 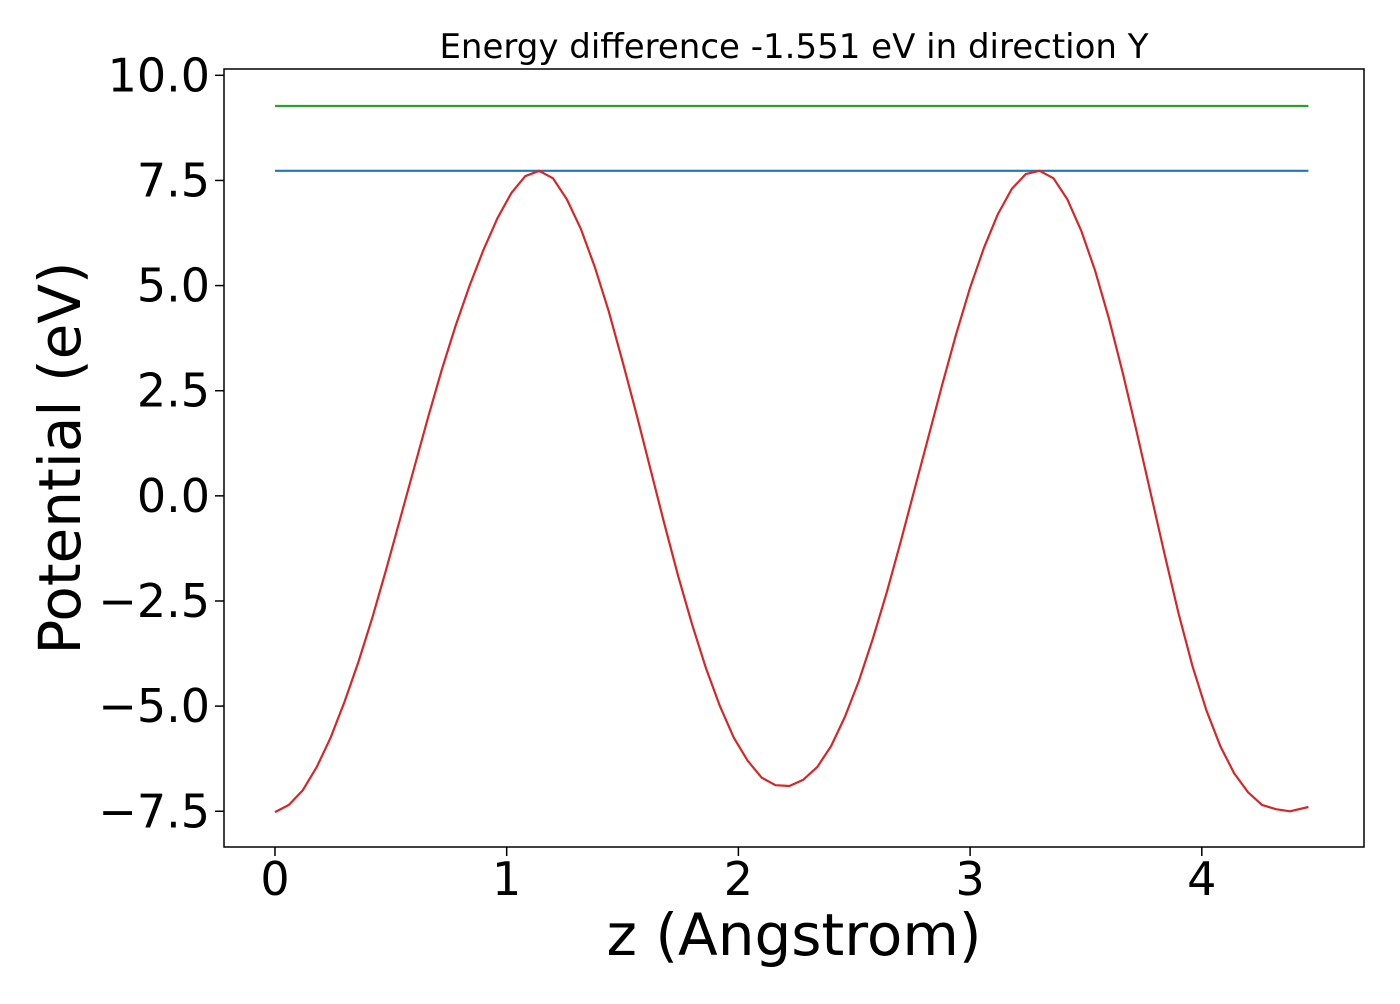 I want to click on x-tick-label: 3, so click(x=969, y=879).